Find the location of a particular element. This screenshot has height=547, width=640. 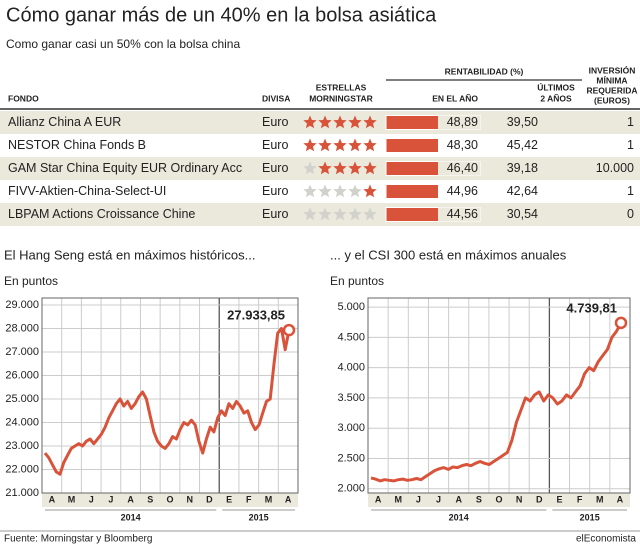

return-year: 48,89 is located at coordinates (462, 122).